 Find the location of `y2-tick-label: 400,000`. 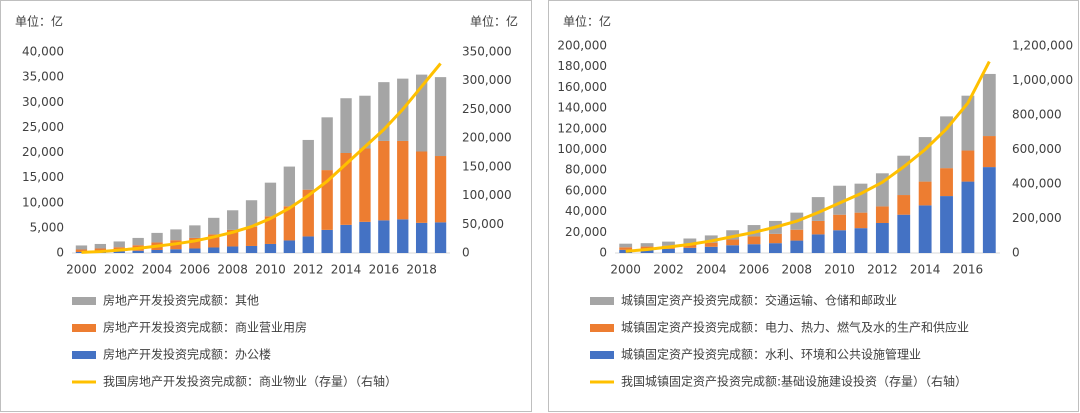

y2-tick-label: 400,000 is located at coordinates (1037, 184).